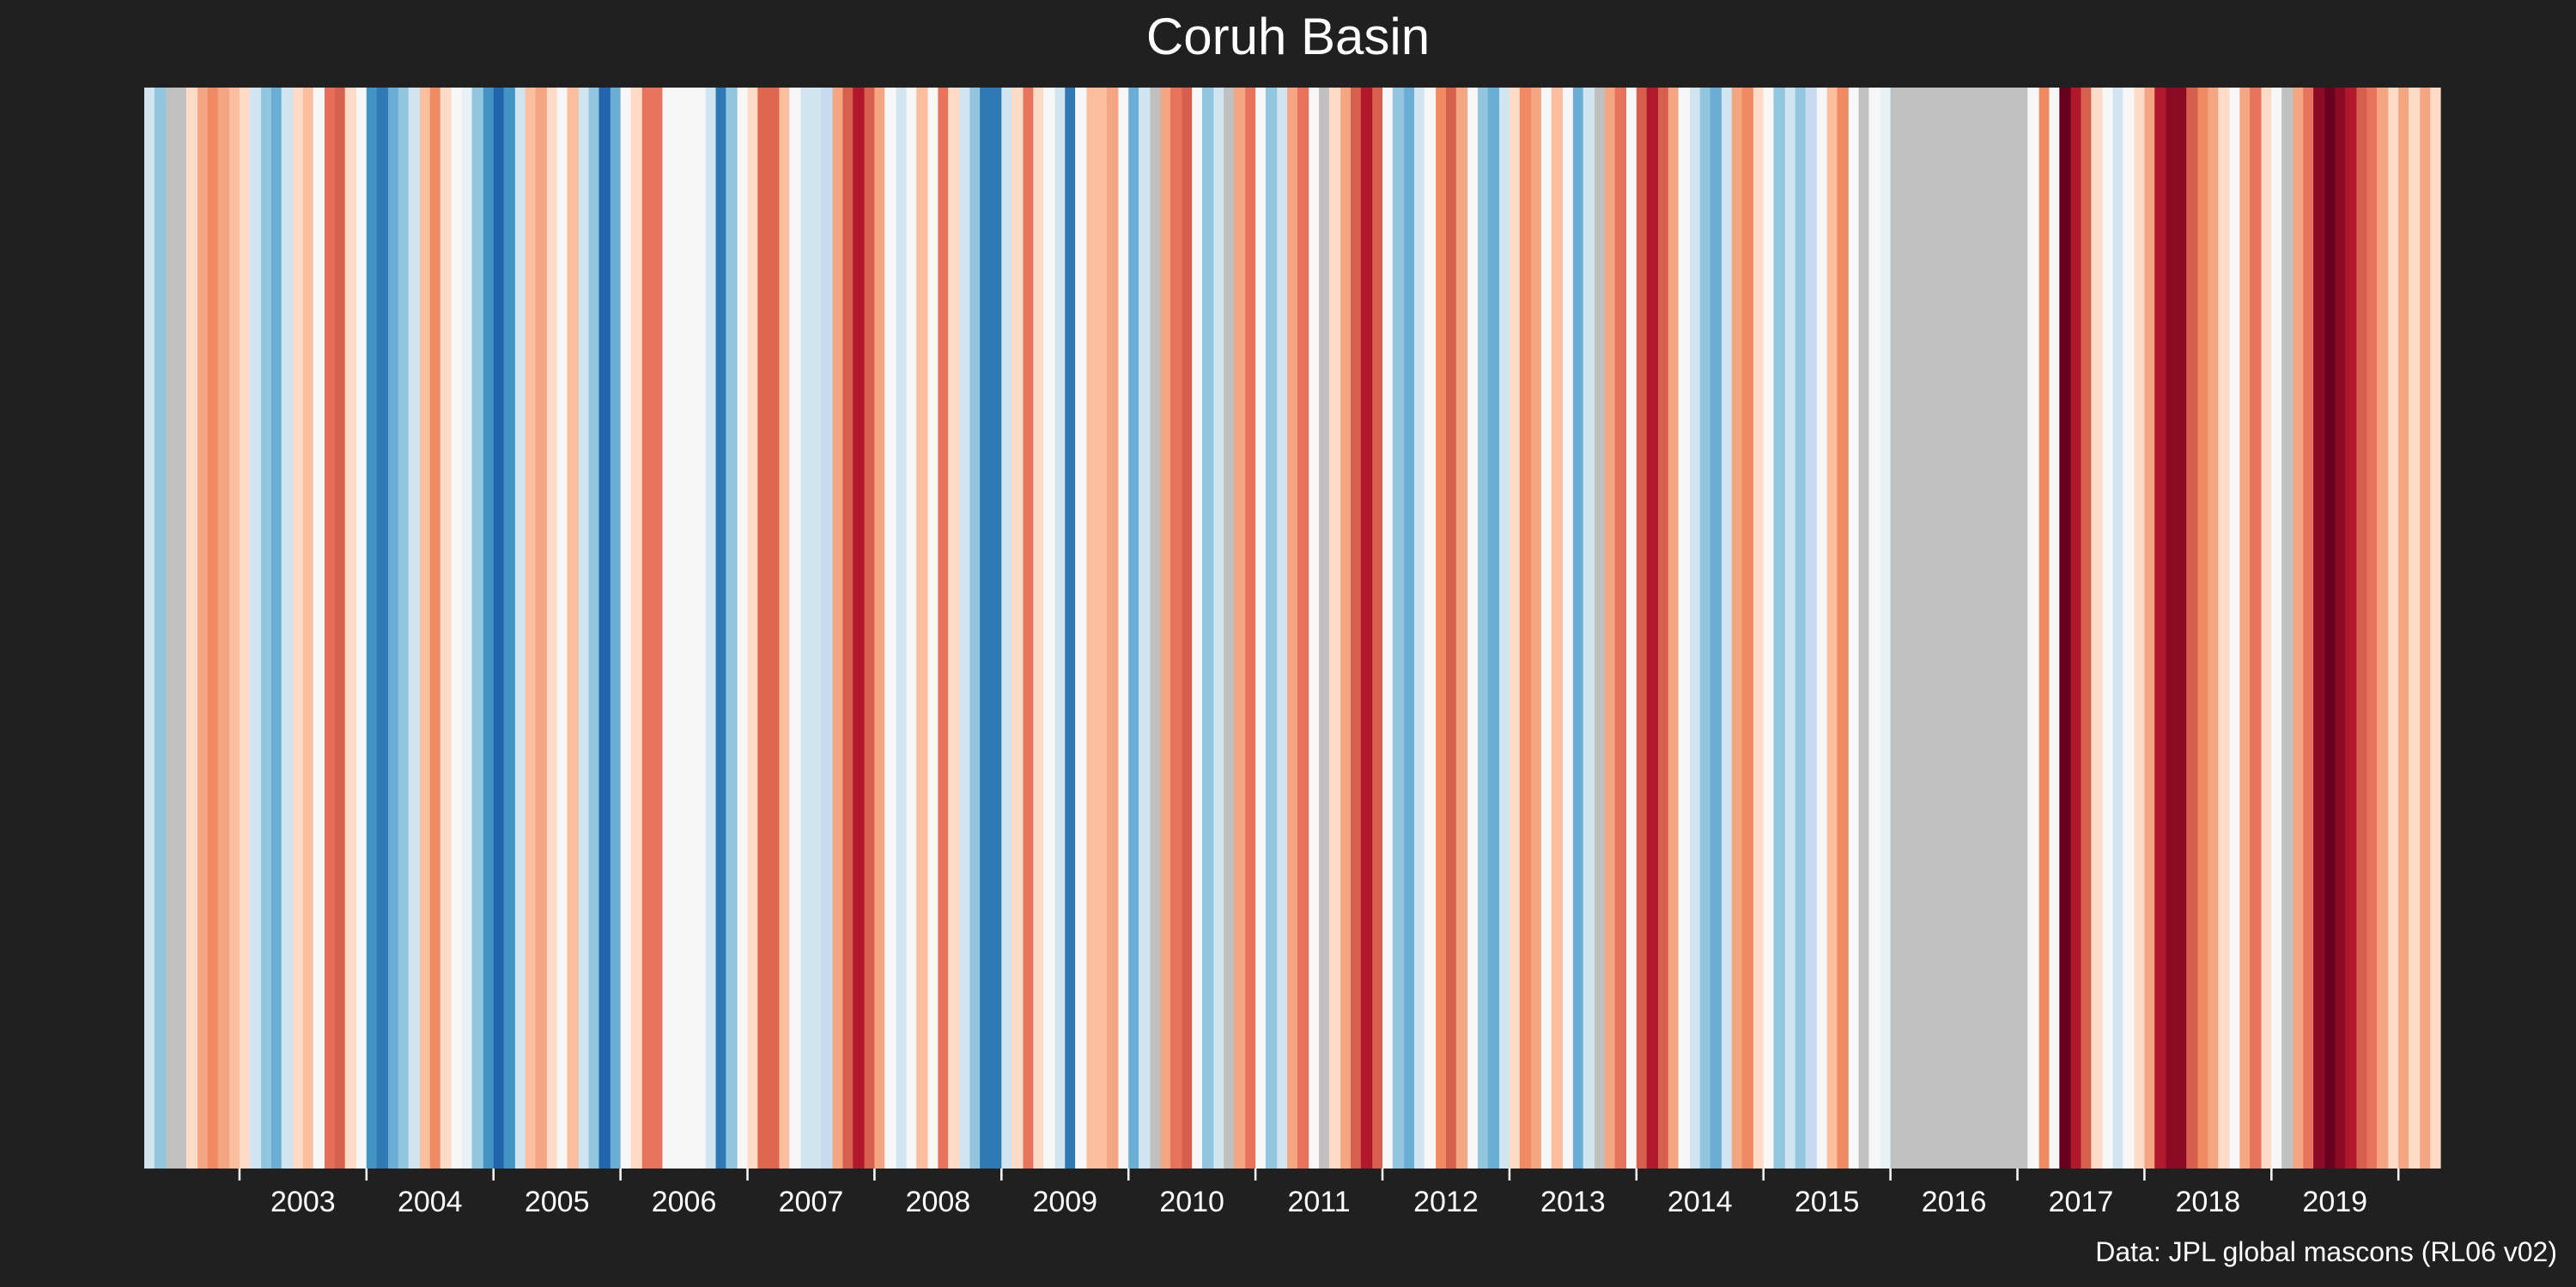 This screenshot has height=1287, width=2576. What do you see at coordinates (431, 1202) in the screenshot?
I see `x-tick-label: 2004` at bounding box center [431, 1202].